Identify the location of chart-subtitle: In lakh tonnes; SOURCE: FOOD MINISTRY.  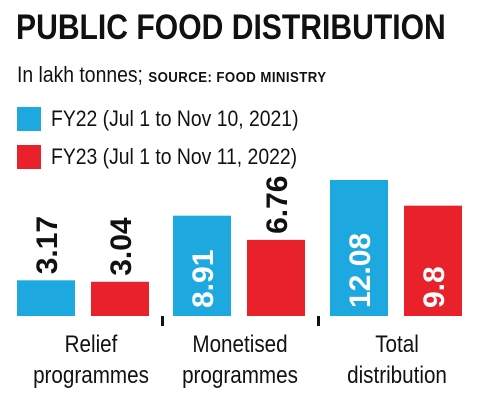
(171, 75).